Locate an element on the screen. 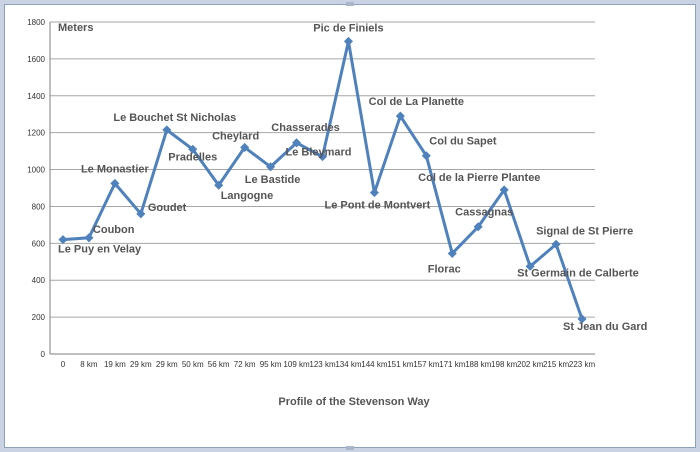 This screenshot has width=700, height=452. point-label: Le Bastide is located at coordinates (273, 180).